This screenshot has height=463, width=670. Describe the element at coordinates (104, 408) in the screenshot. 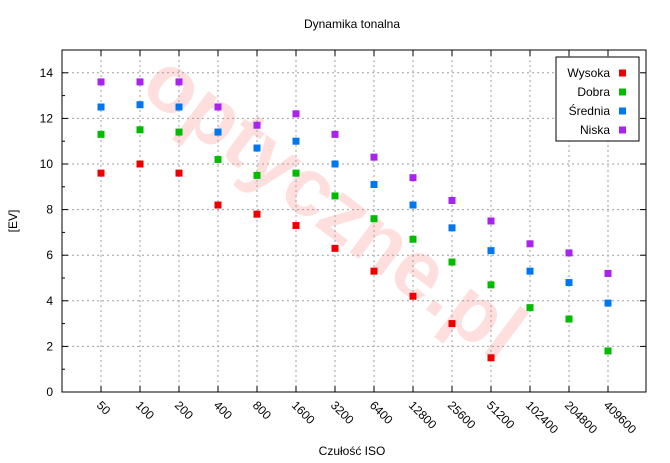

I see `x-tick-label: 50` at that location.